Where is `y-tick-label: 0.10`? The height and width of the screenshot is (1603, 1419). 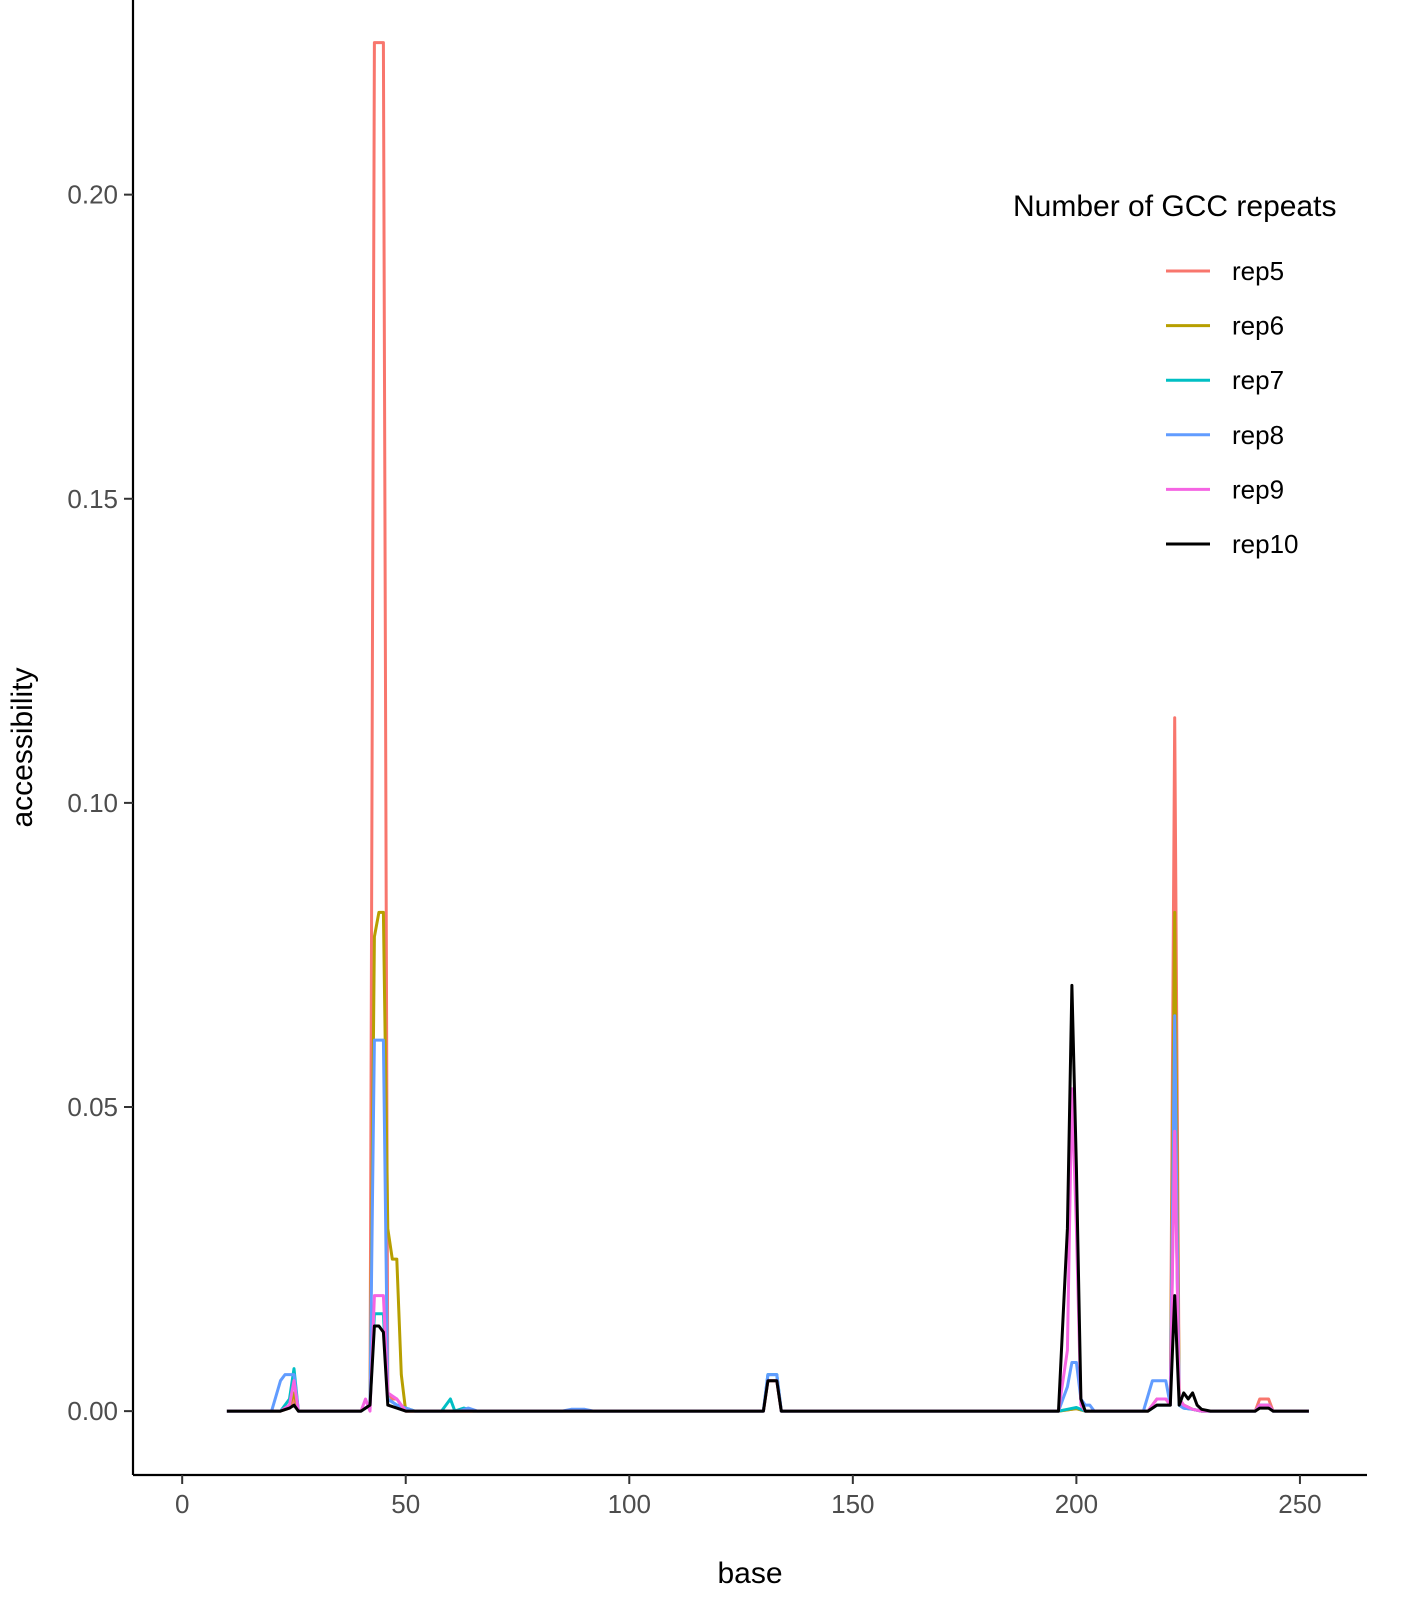
y-tick-label: 0.10 is located at coordinates (92, 803).